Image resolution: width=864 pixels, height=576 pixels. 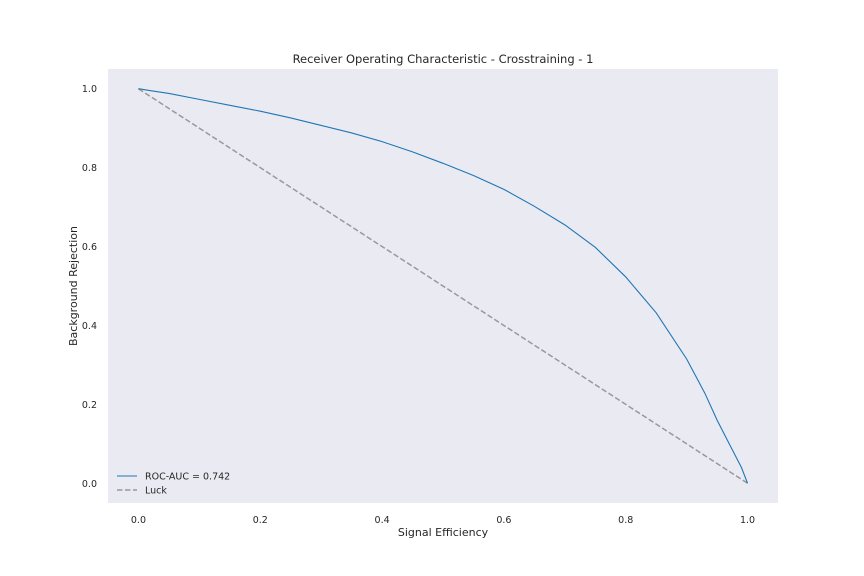 What do you see at coordinates (89, 89) in the screenshot?
I see `y-tick-label: 1.0` at bounding box center [89, 89].